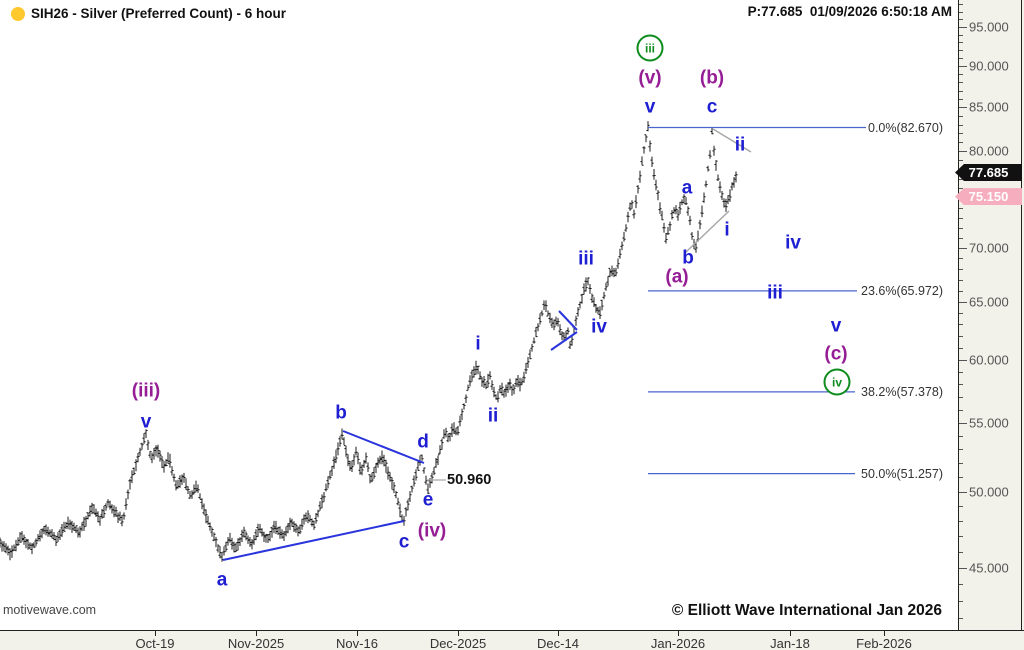 The width and height of the screenshot is (1024, 650). Describe the element at coordinates (836, 354) in the screenshot. I see `elliott-wave-label: (c)` at that location.